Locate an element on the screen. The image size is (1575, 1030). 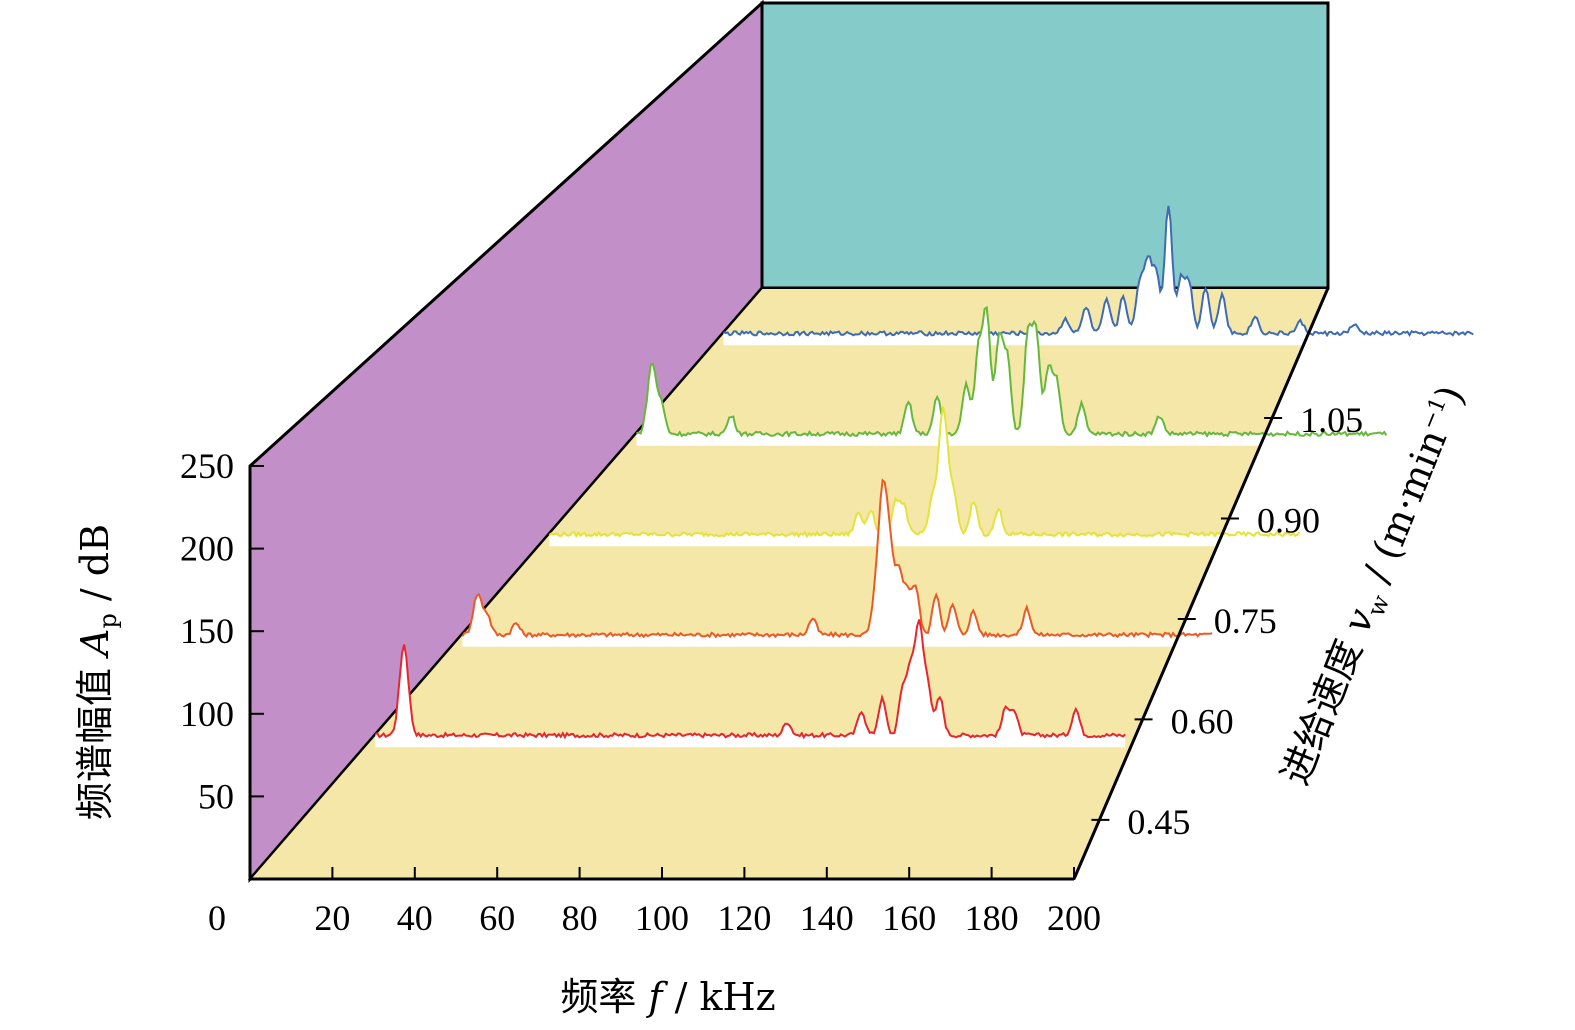
x-ticks: 0 20 40 60 80 100 120 140 160 180 200 is located at coordinates (654, 902).